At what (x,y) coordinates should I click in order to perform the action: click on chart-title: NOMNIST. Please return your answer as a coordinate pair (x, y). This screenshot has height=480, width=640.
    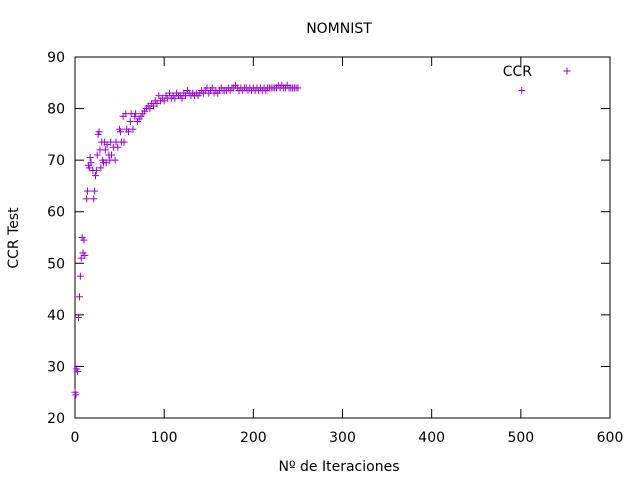
    Looking at the image, I should click on (339, 29).